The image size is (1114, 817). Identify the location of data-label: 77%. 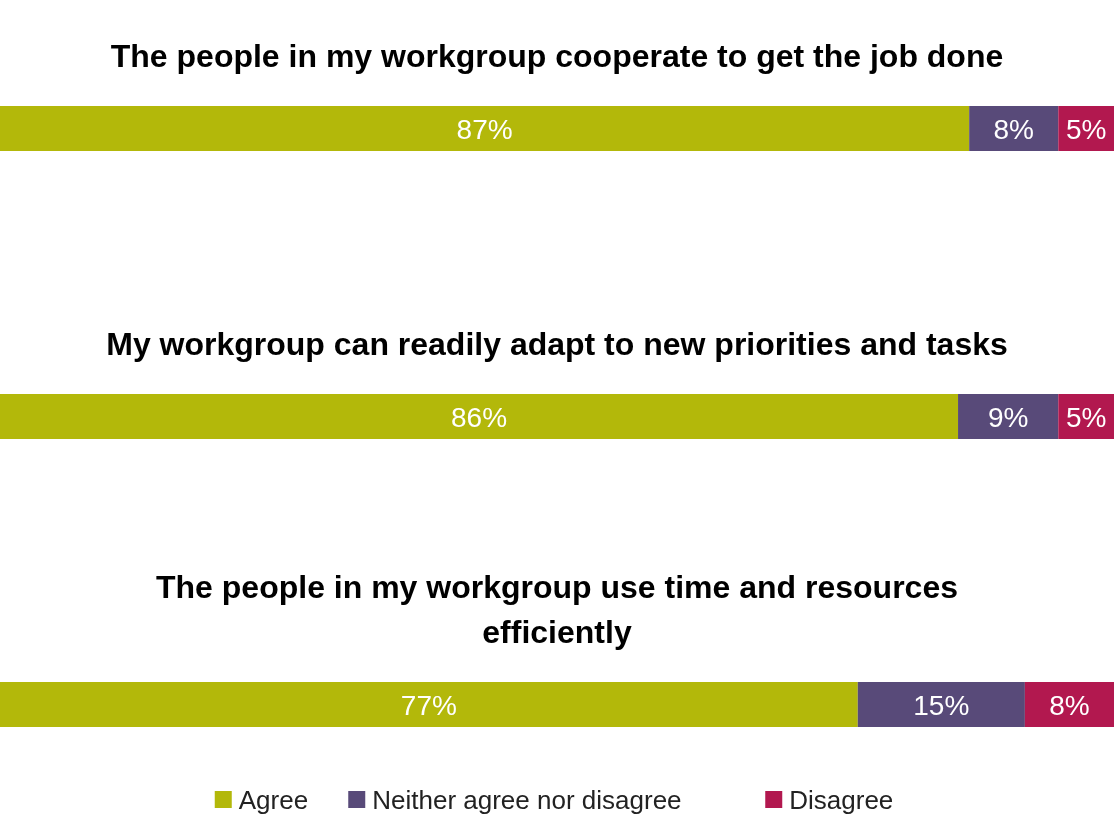
(428, 705).